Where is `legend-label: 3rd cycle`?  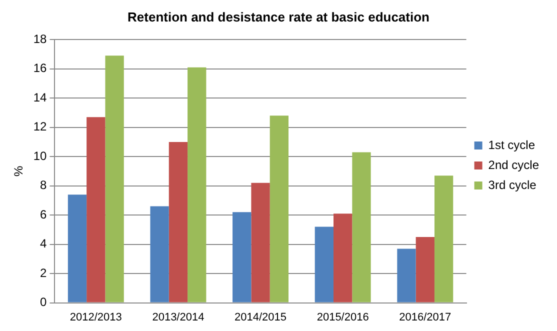 legend-label: 3rd cycle is located at coordinates (512, 185).